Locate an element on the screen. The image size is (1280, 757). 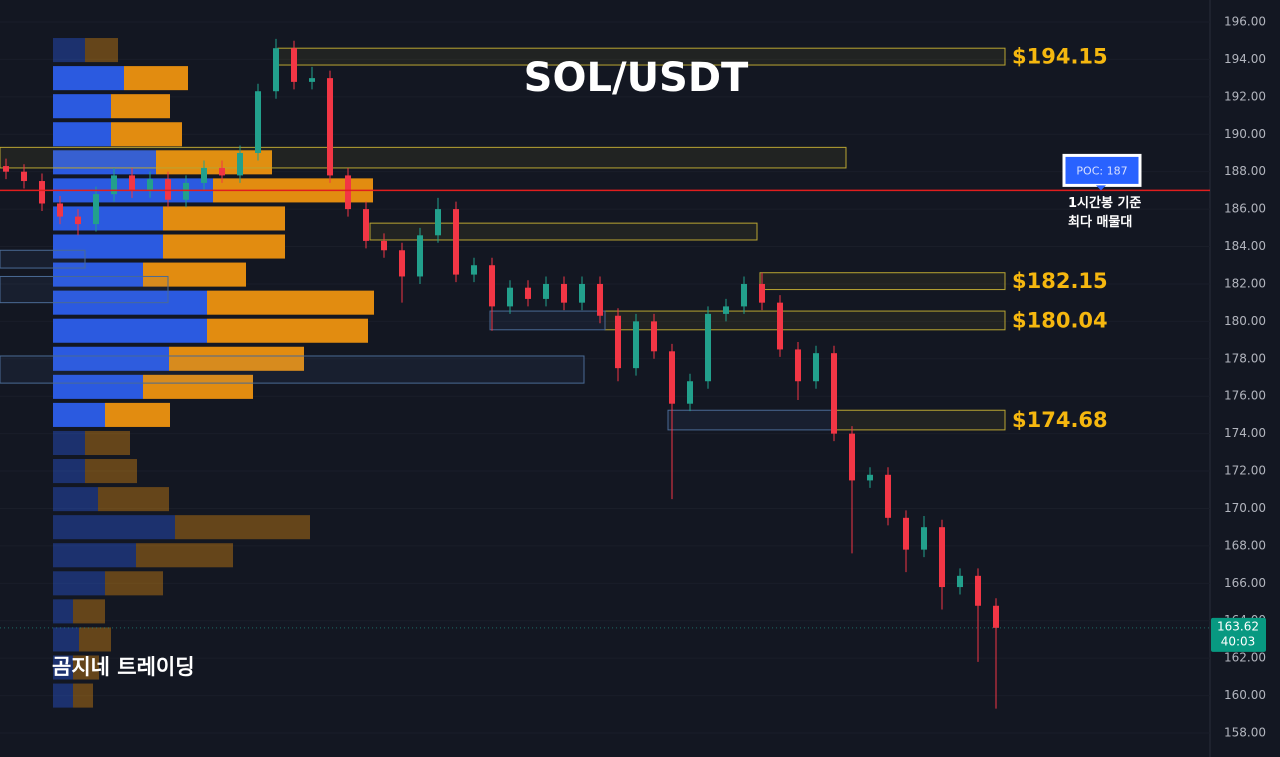
y-tick-label: 186.00 is located at coordinates (1245, 209).